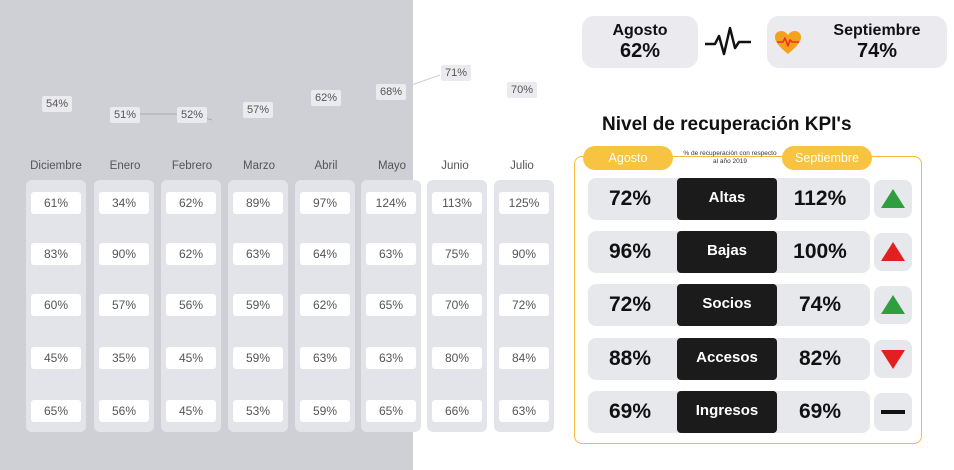  Describe the element at coordinates (56, 166) in the screenshot. I see `month-header-diciembre: Diciembre` at that location.